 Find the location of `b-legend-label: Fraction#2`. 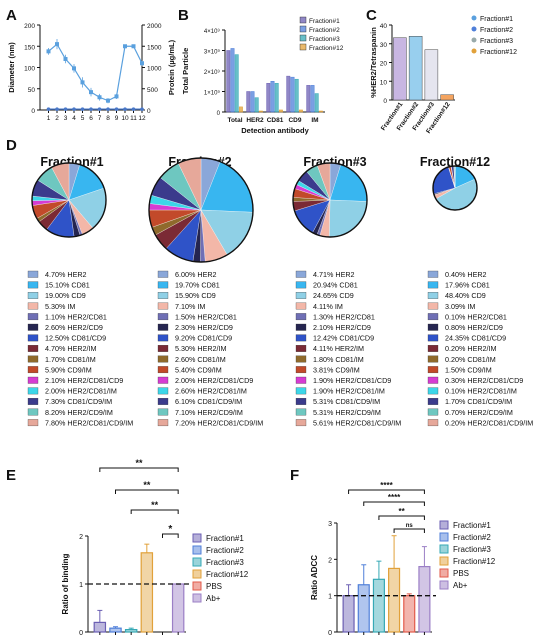

b-legend-label: Fraction#2 is located at coordinates (324, 30).